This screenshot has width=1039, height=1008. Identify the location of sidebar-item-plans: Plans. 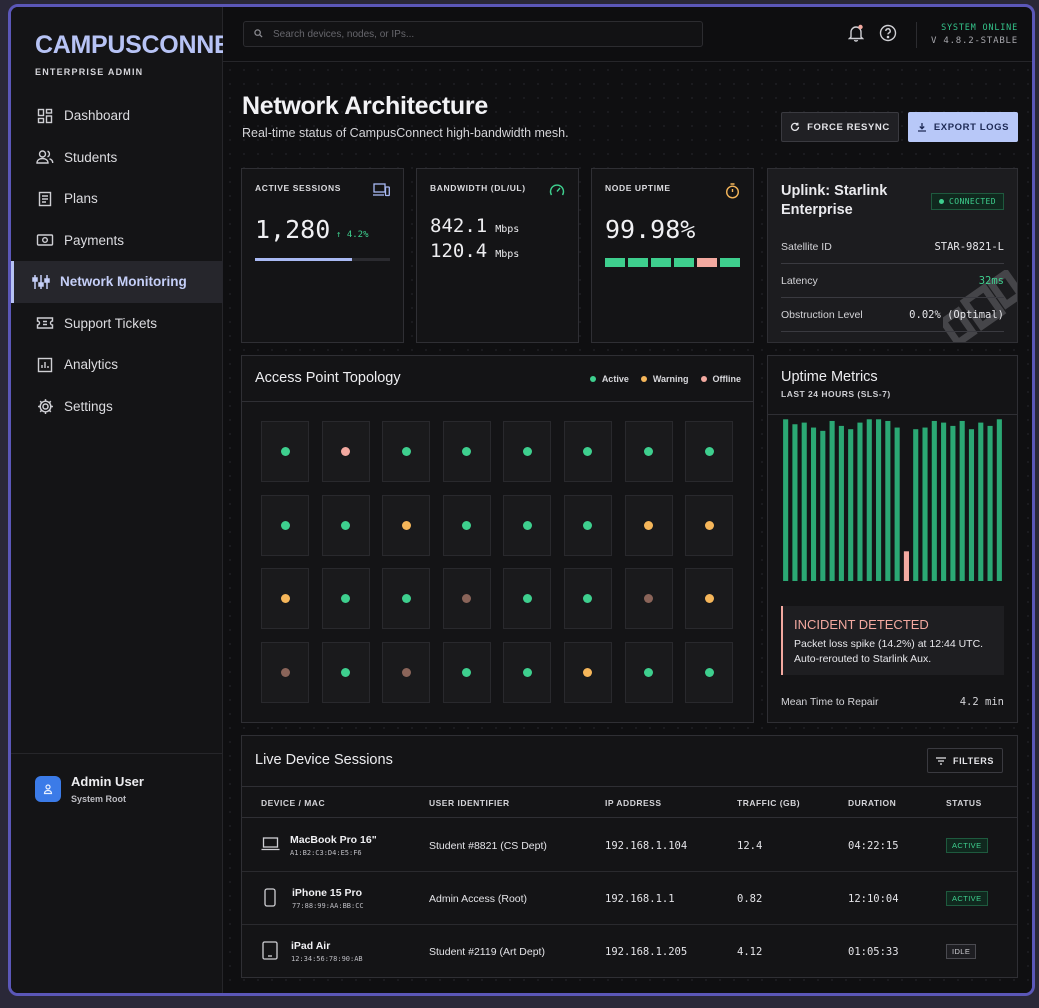
(117, 199).